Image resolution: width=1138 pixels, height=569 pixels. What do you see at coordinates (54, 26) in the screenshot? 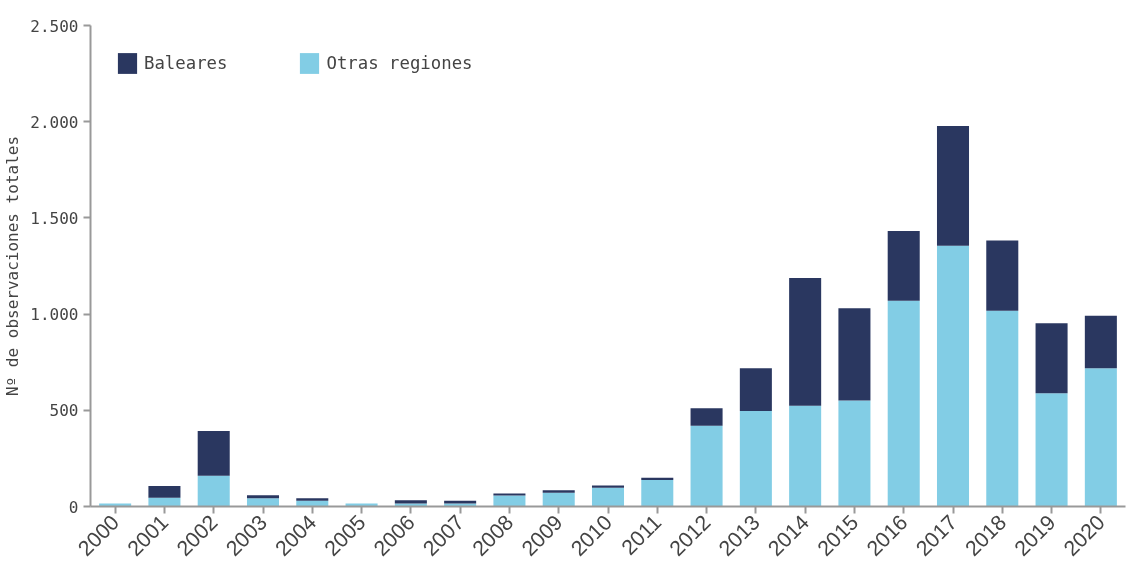
I see `y-tick-label: 2.500` at bounding box center [54, 26].